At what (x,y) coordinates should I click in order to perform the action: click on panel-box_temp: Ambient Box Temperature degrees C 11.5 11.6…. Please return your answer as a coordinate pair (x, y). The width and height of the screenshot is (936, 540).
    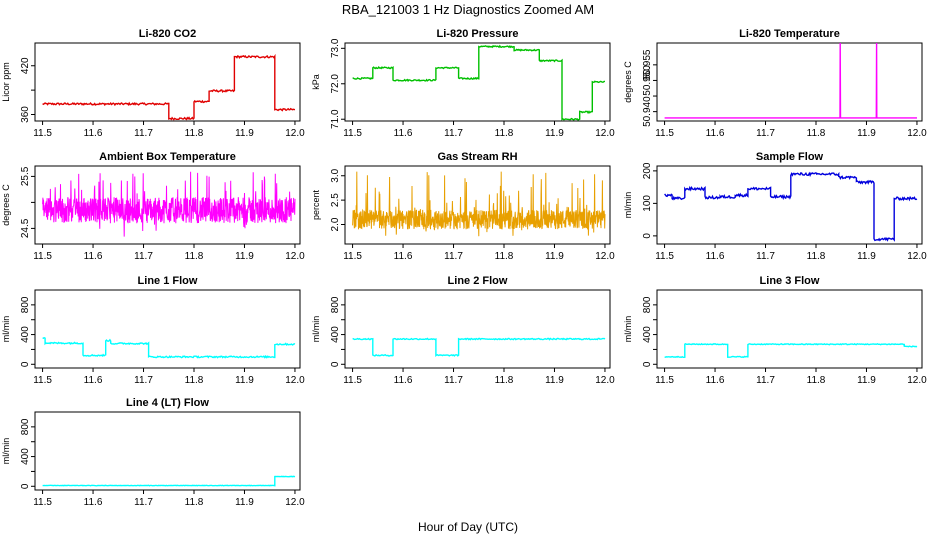
    Looking at the image, I should click on (153, 206).